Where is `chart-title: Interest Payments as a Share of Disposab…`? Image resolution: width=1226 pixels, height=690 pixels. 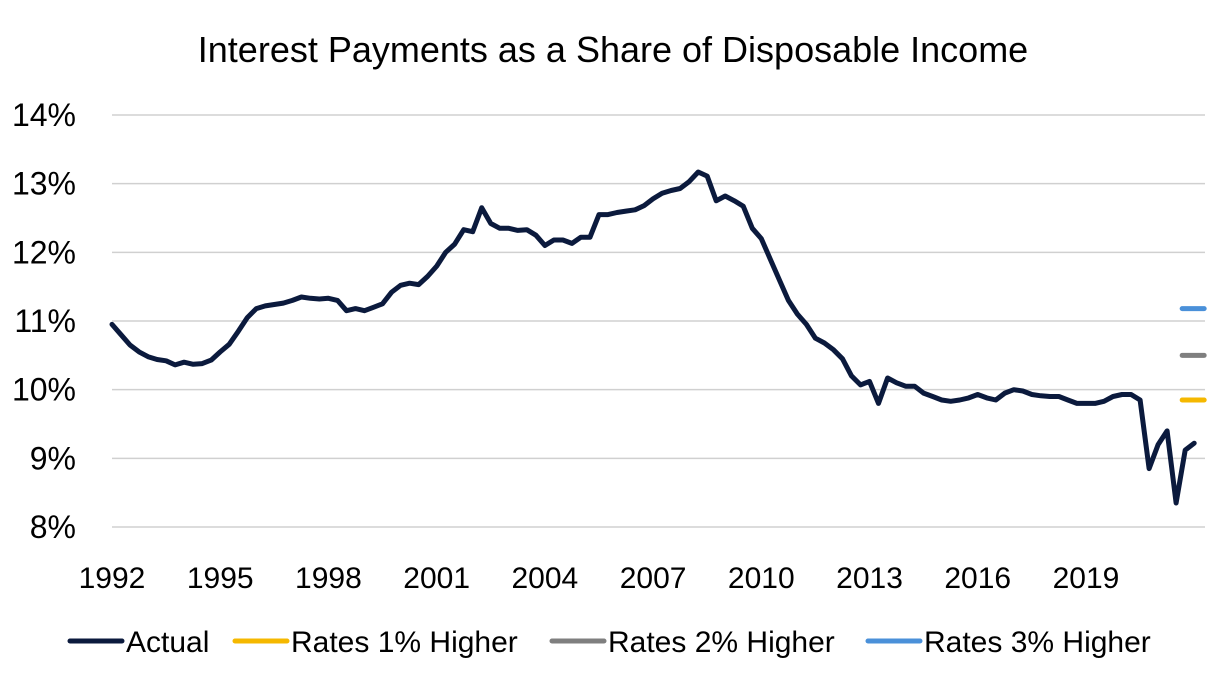
chart-title: Interest Payments as a Share of Disposab… is located at coordinates (613, 49).